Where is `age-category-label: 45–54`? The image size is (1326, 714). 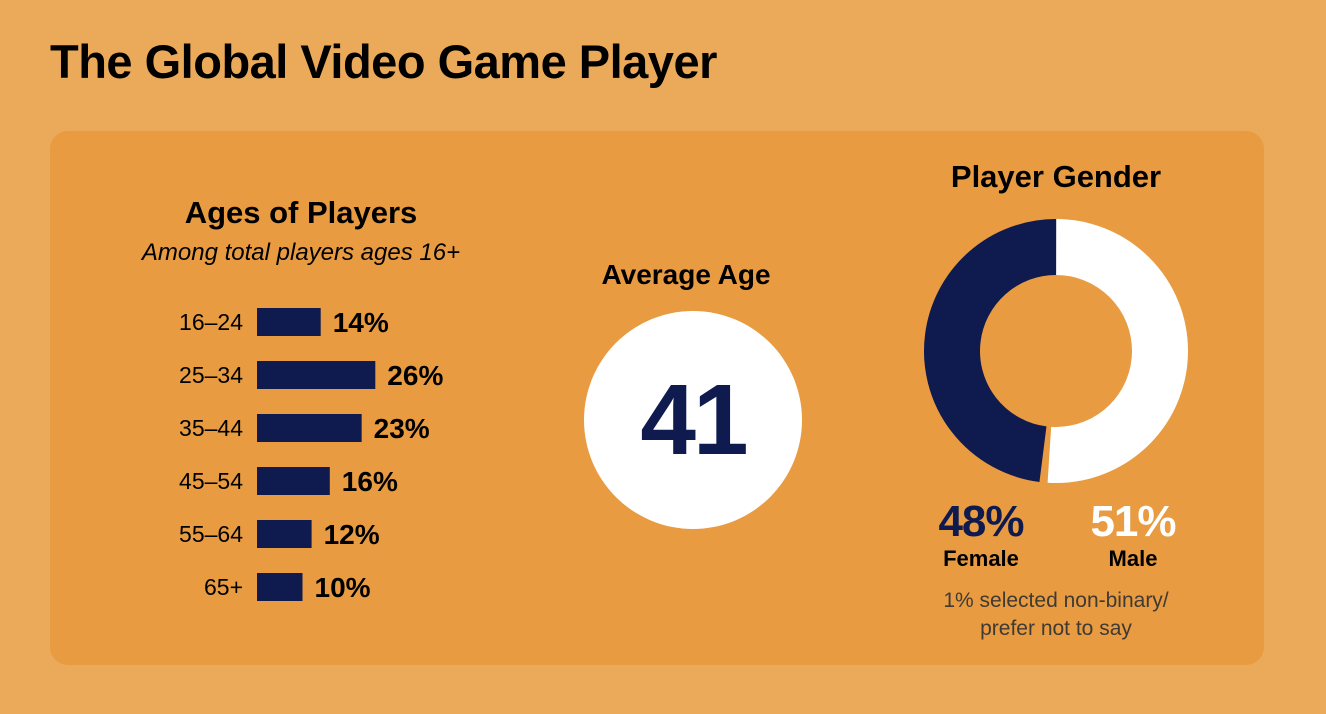
age-category-label: 45–54 is located at coordinates (211, 481).